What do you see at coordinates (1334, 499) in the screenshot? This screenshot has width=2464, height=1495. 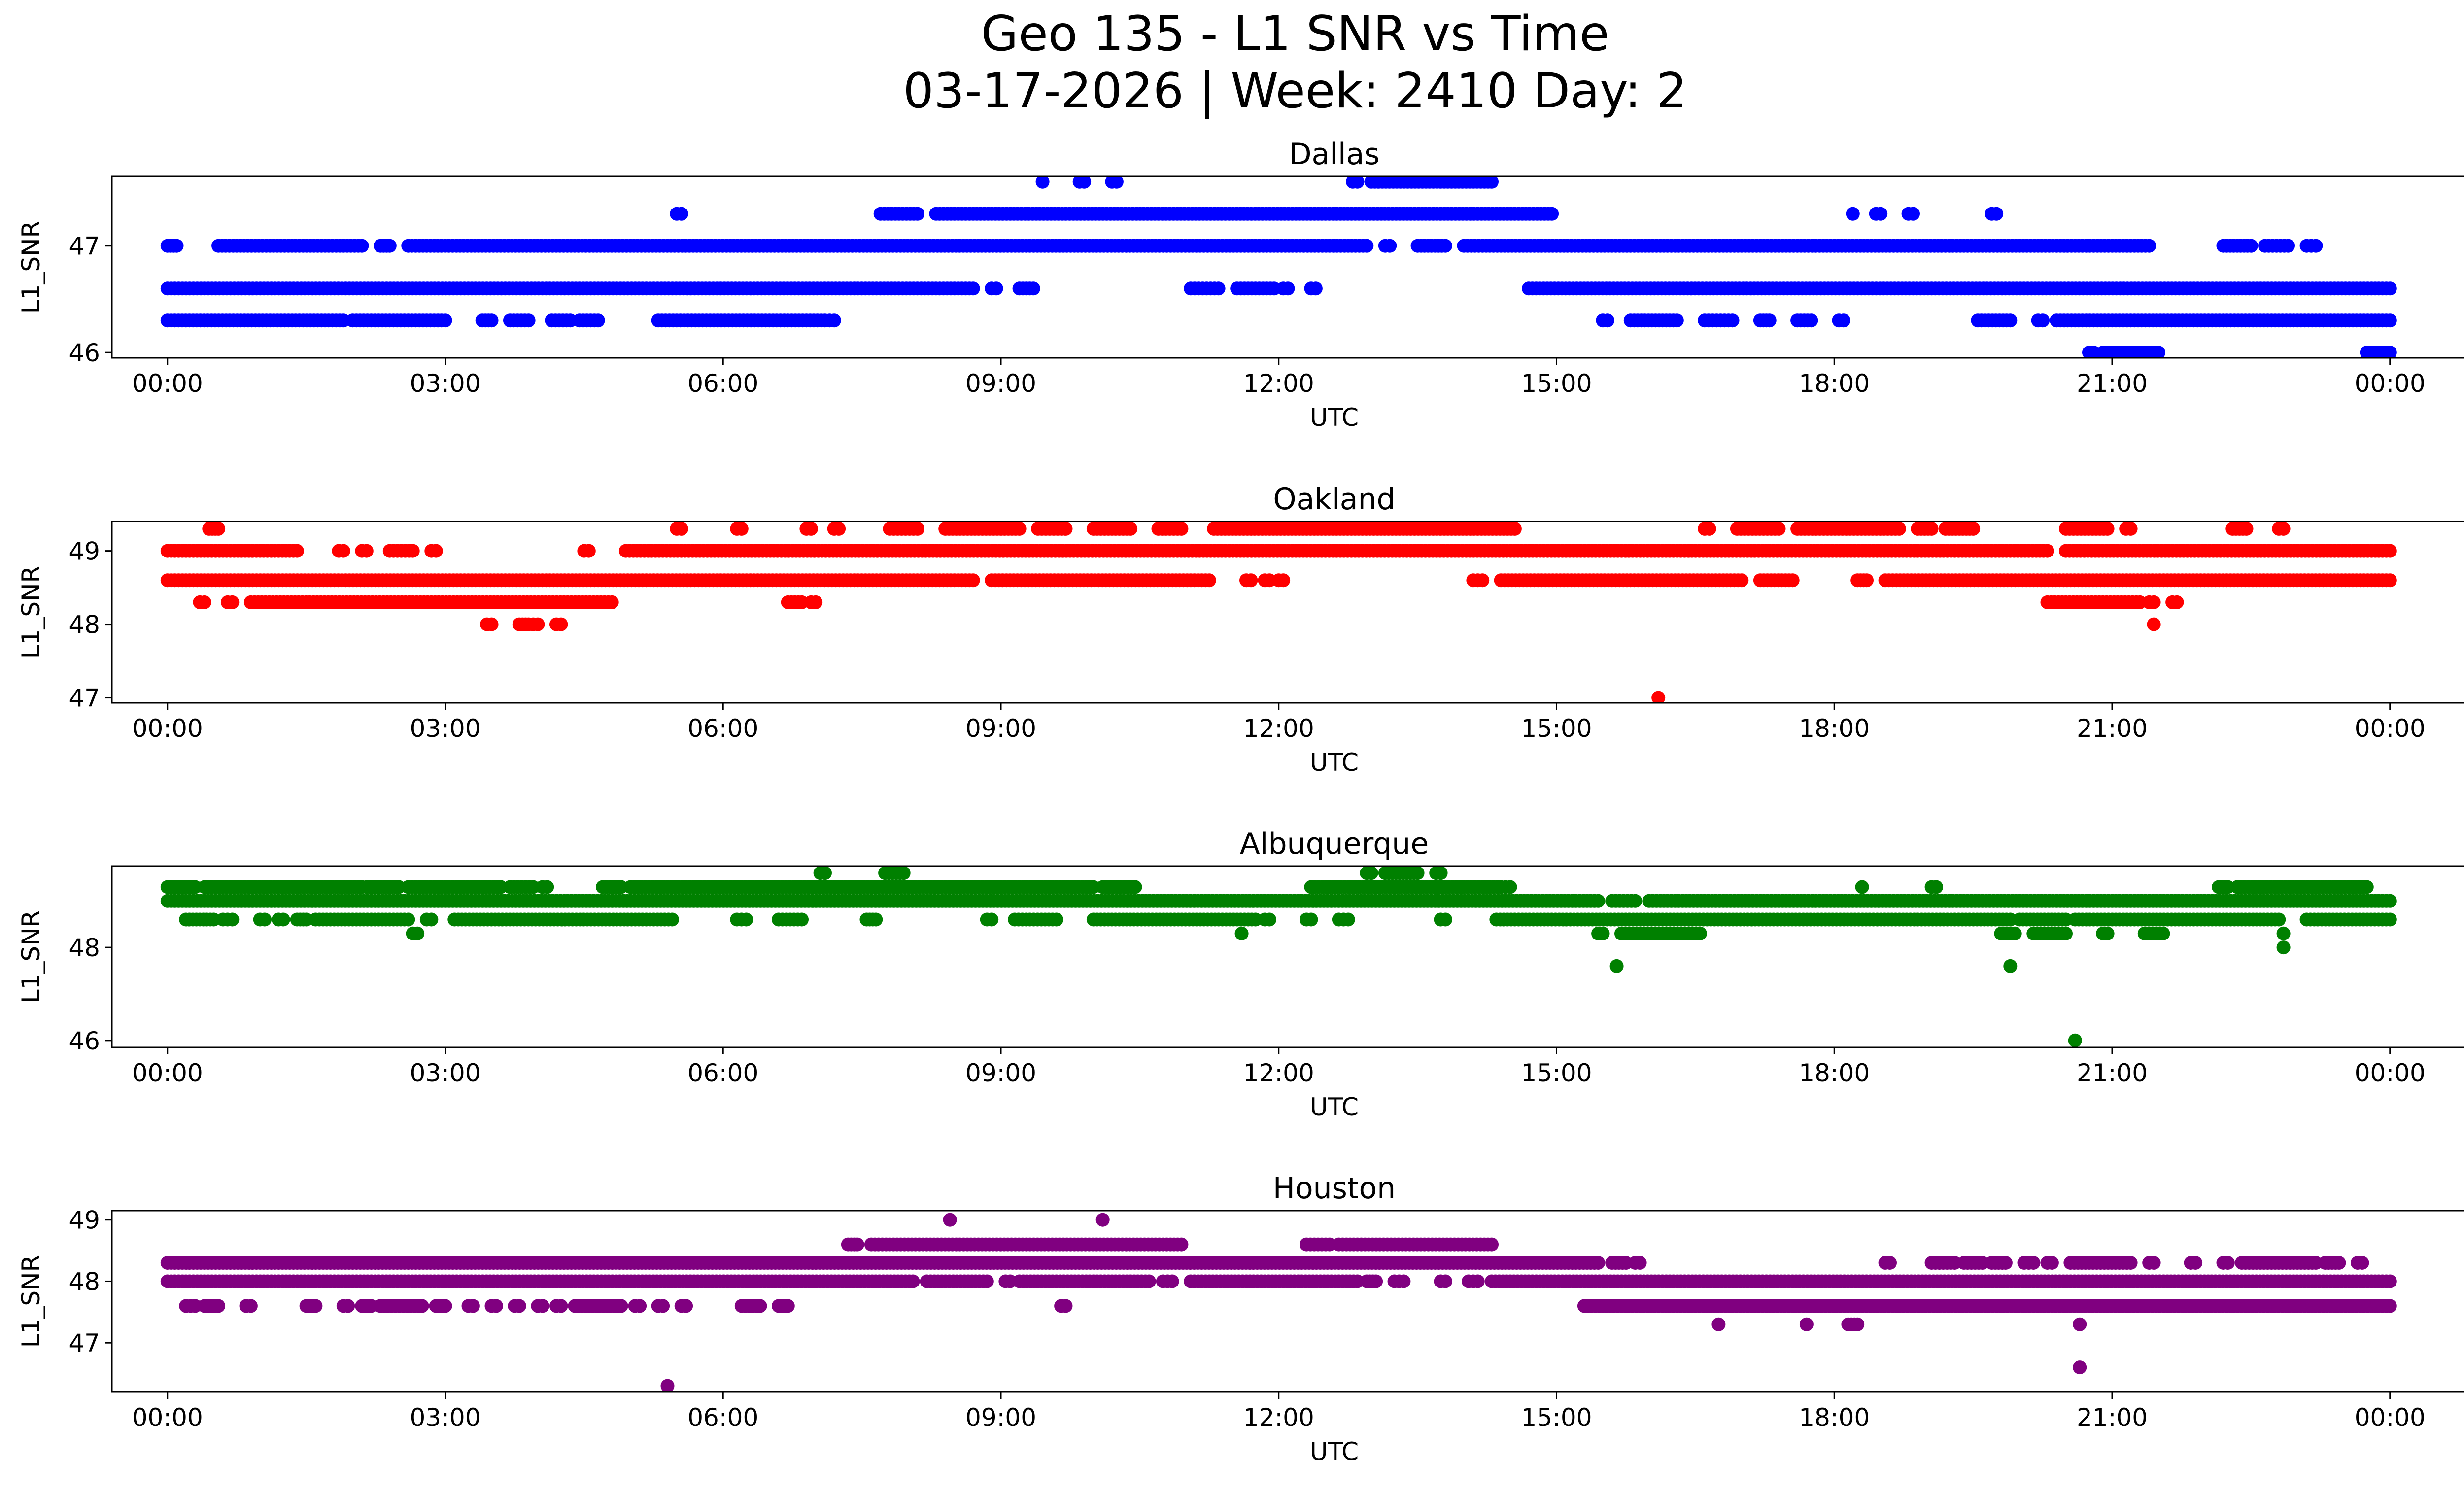 I see `subplot-title: Oakland` at bounding box center [1334, 499].